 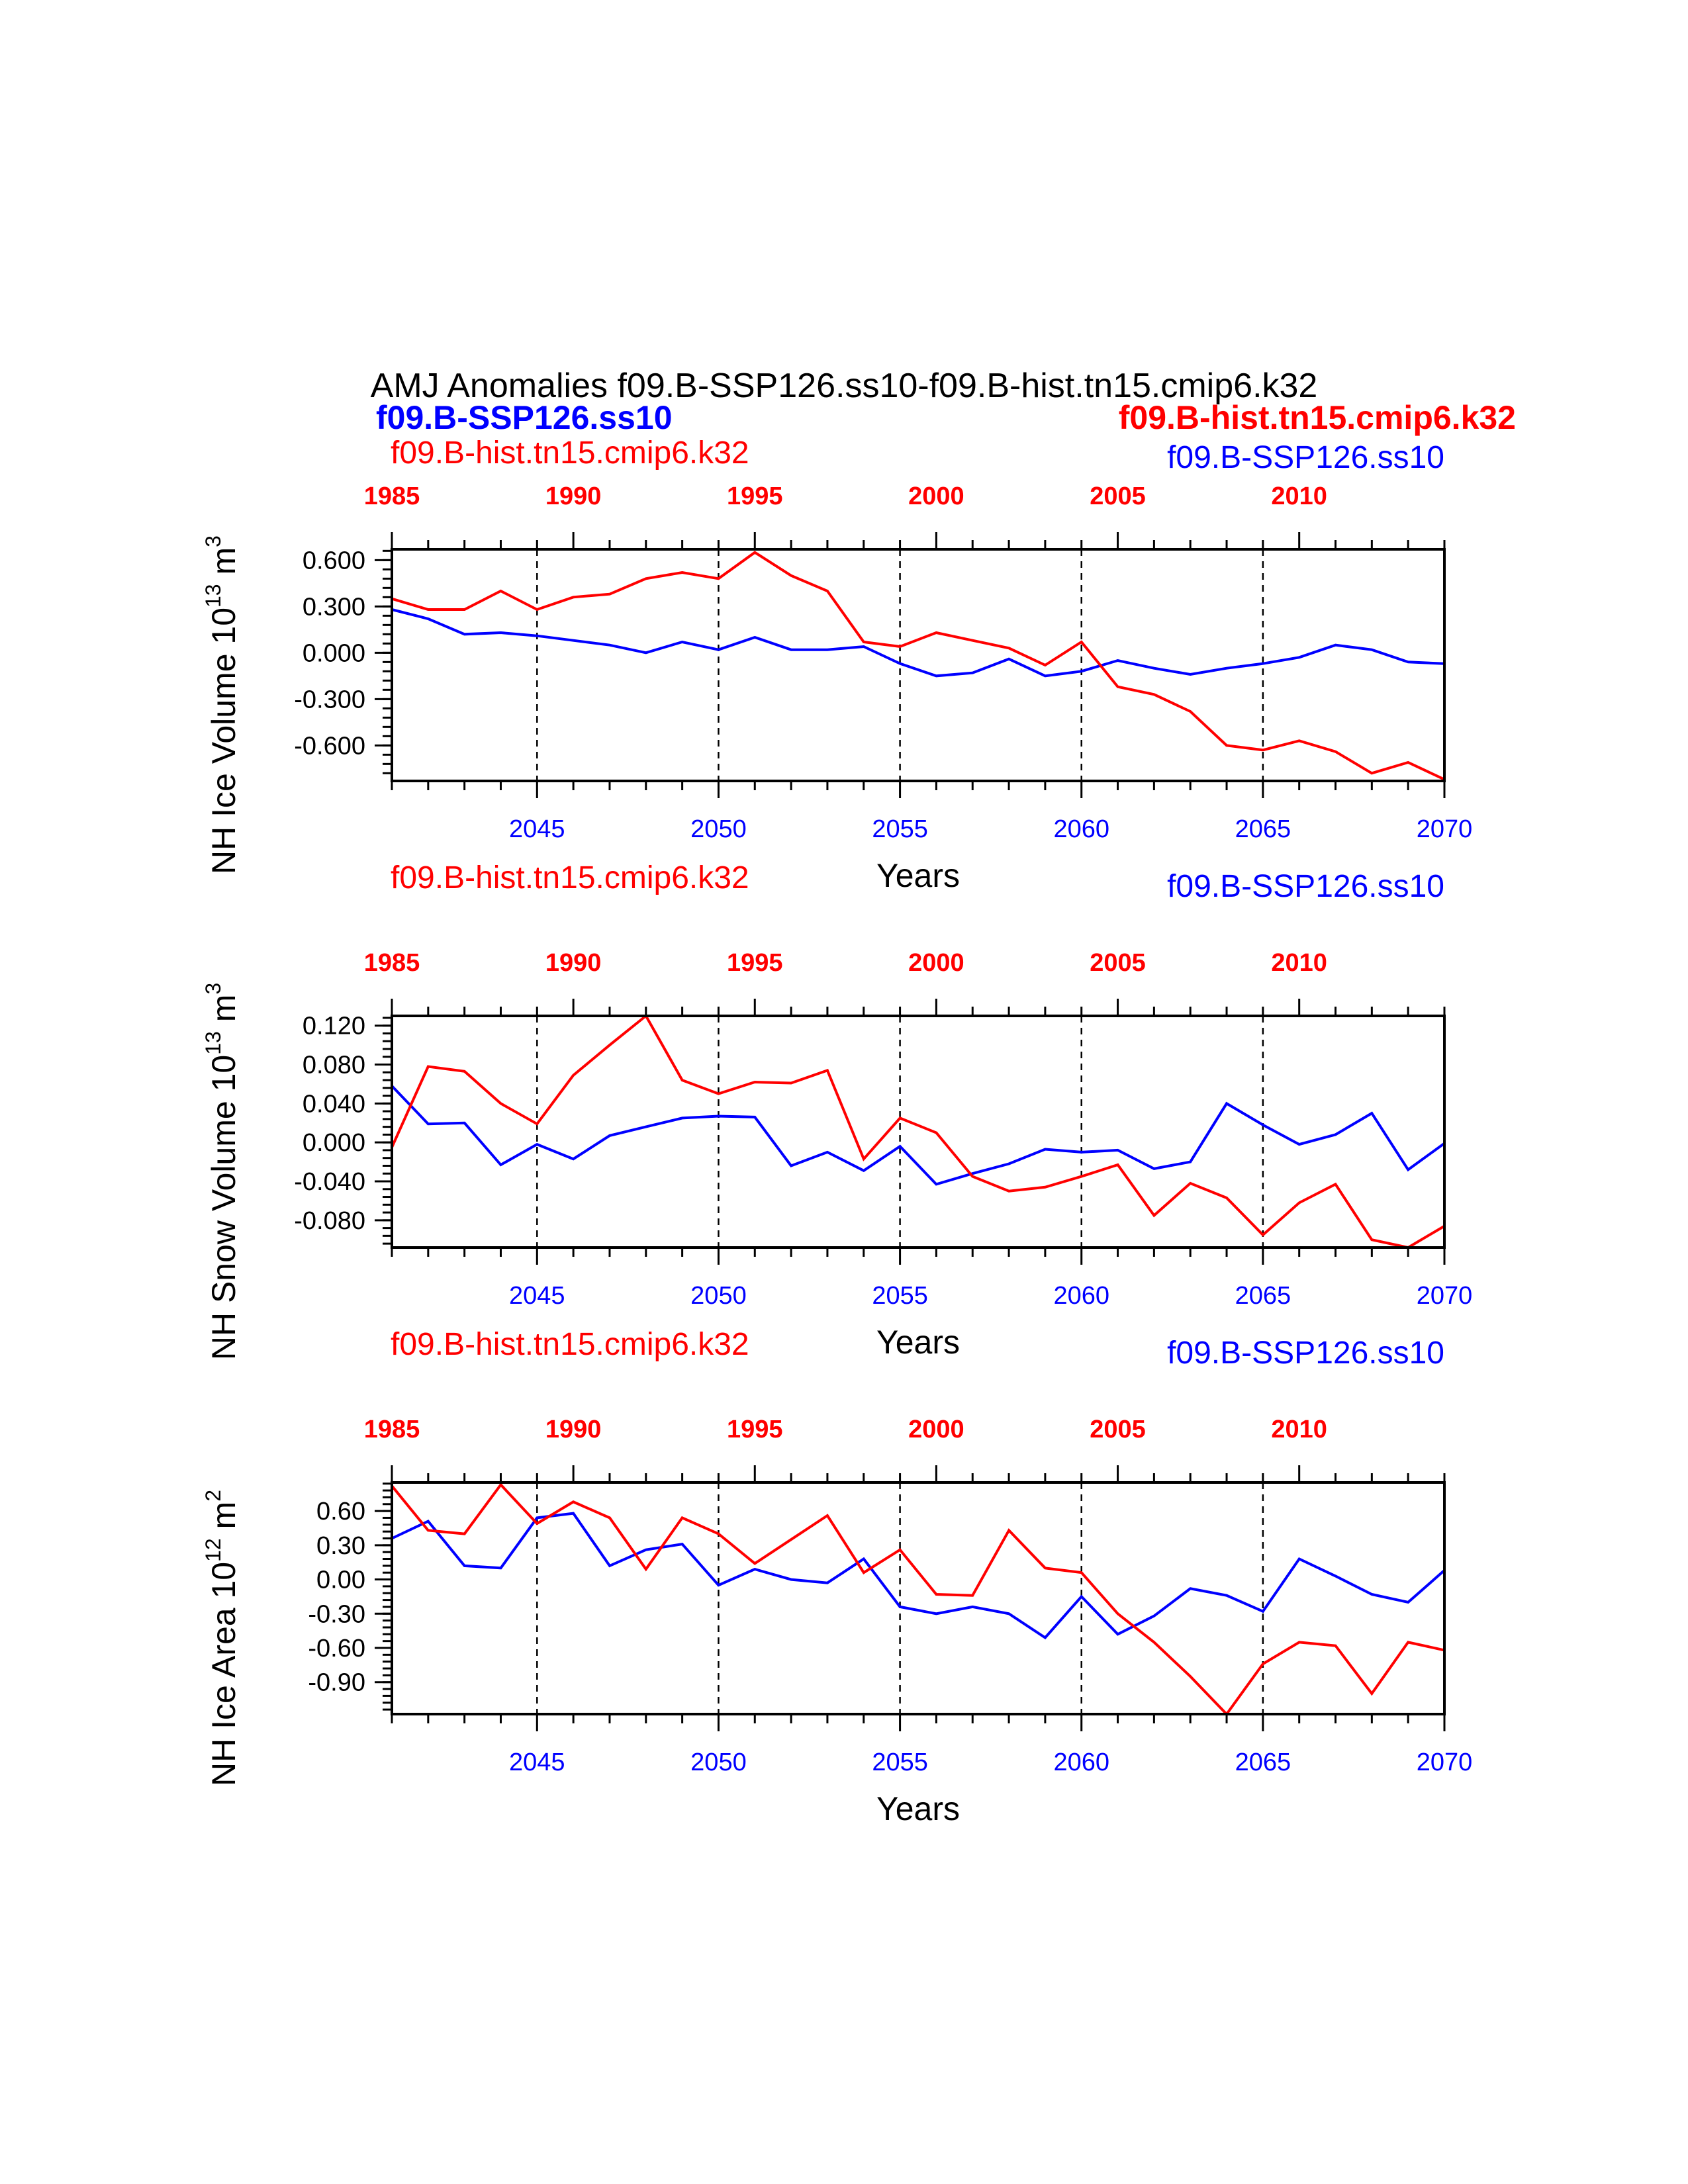 I want to click on y-tick-label: 0.00, so click(x=341, y=1581).